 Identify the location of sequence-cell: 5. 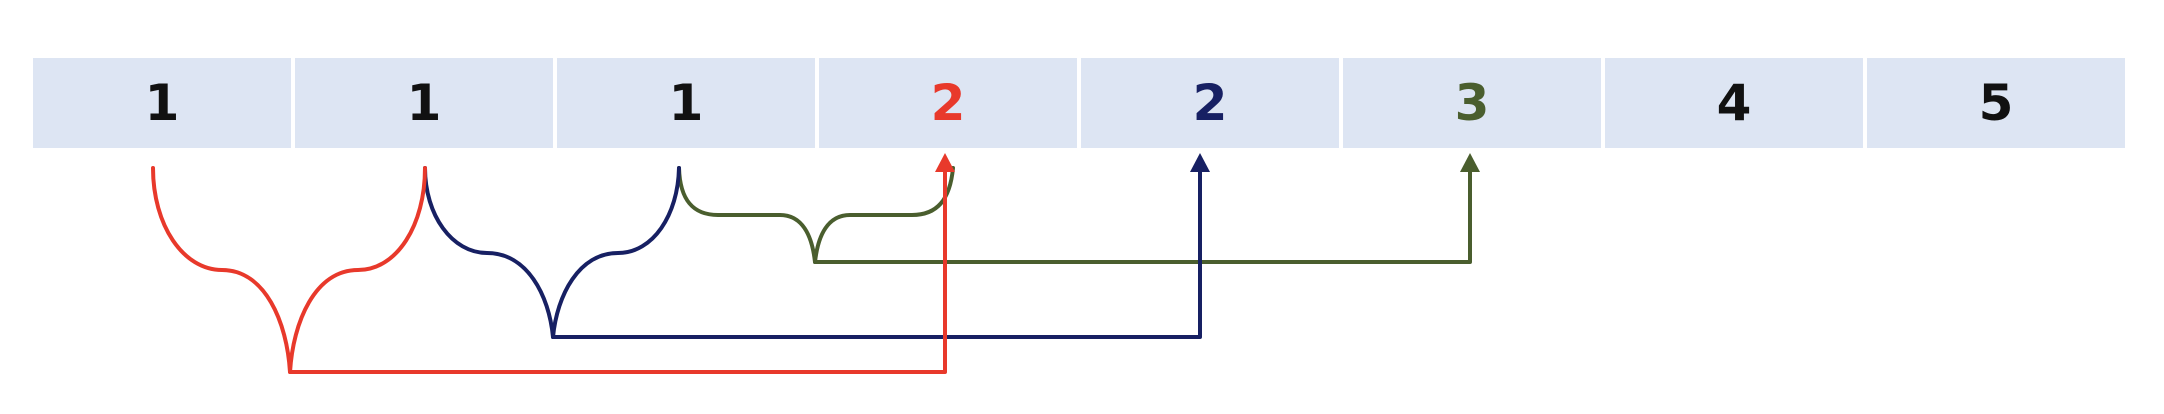
(1996, 103).